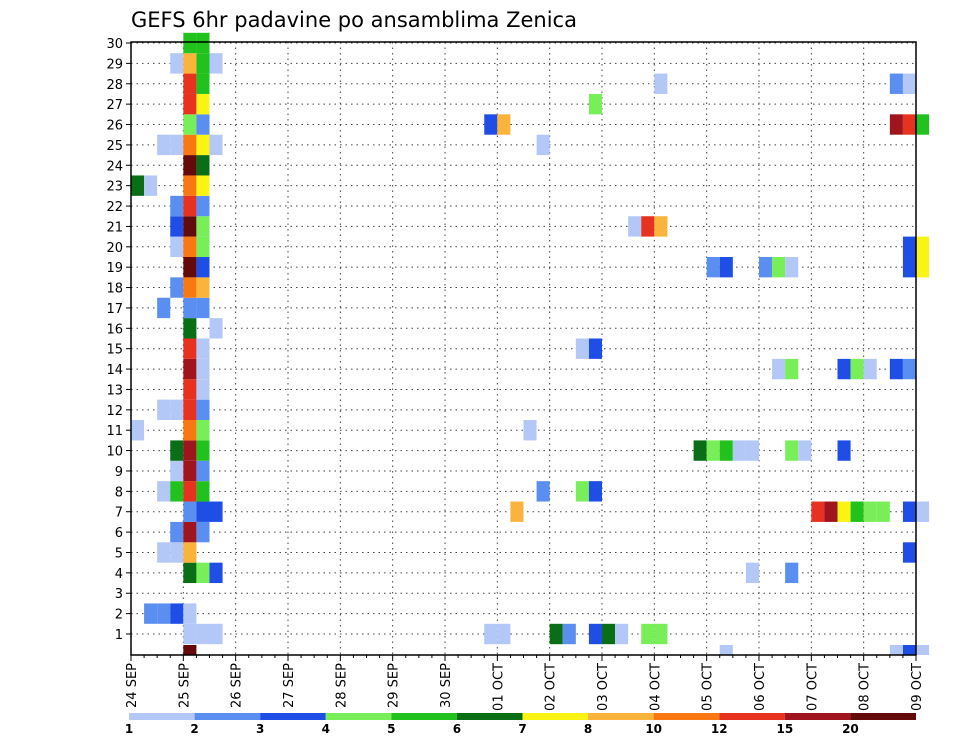  I want to click on colorbar-label: 5, so click(391, 729).